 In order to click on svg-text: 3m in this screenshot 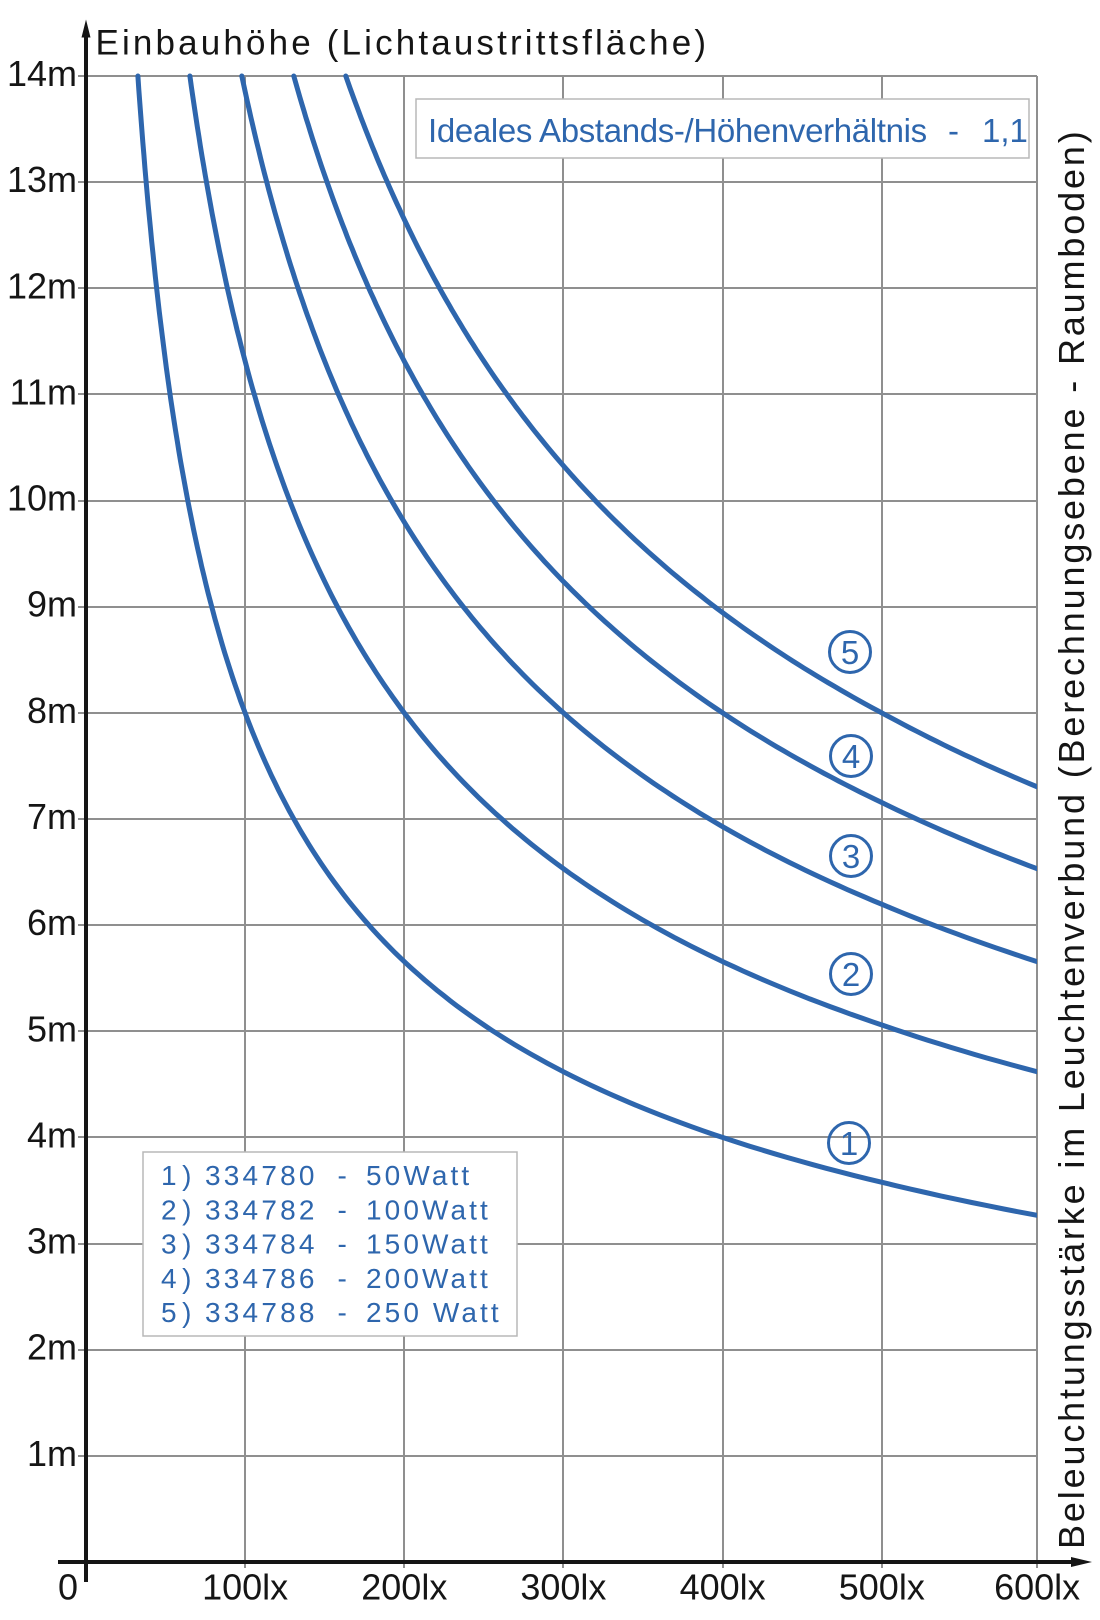, I will do `click(52, 1241)`.